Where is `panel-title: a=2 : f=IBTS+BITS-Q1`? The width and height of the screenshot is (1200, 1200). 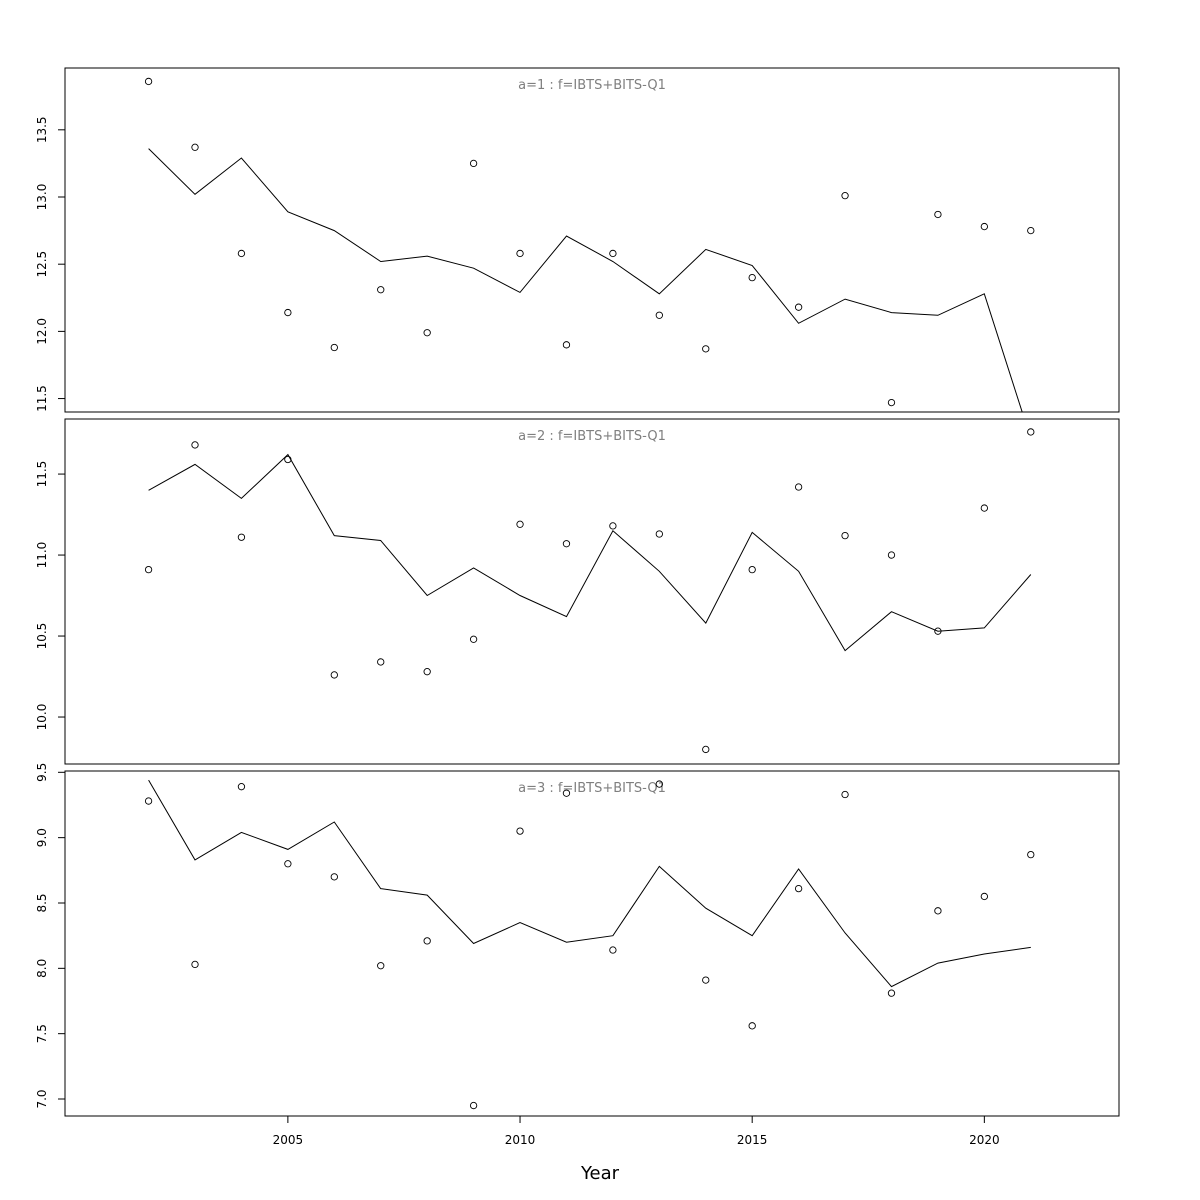 panel-title: a=2 : f=IBTS+BITS-Q1 is located at coordinates (592, 436).